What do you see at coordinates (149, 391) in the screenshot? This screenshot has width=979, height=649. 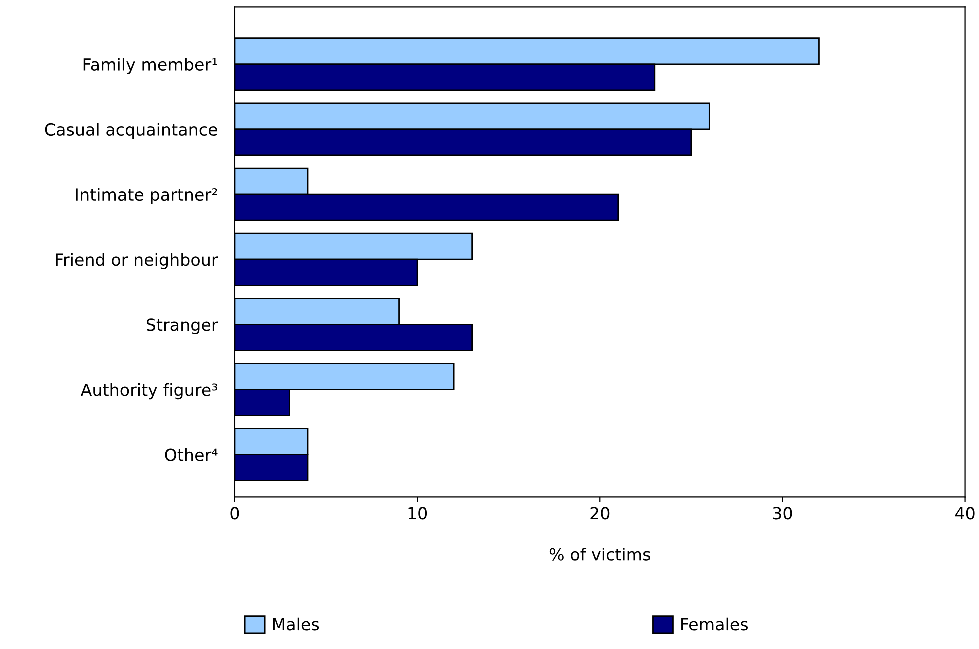 I see `y-tick-label: Authority figure³` at bounding box center [149, 391].